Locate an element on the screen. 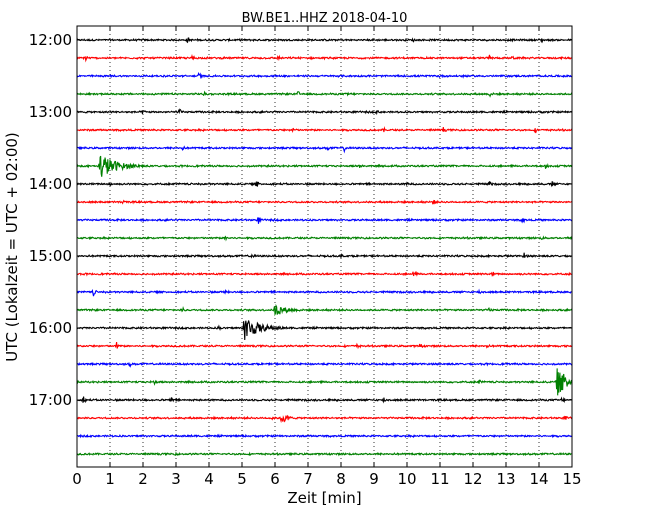 Image resolution: width=650 pixels, height=520 pixels. x-axis-label: Zeit [min] is located at coordinates (324, 498).